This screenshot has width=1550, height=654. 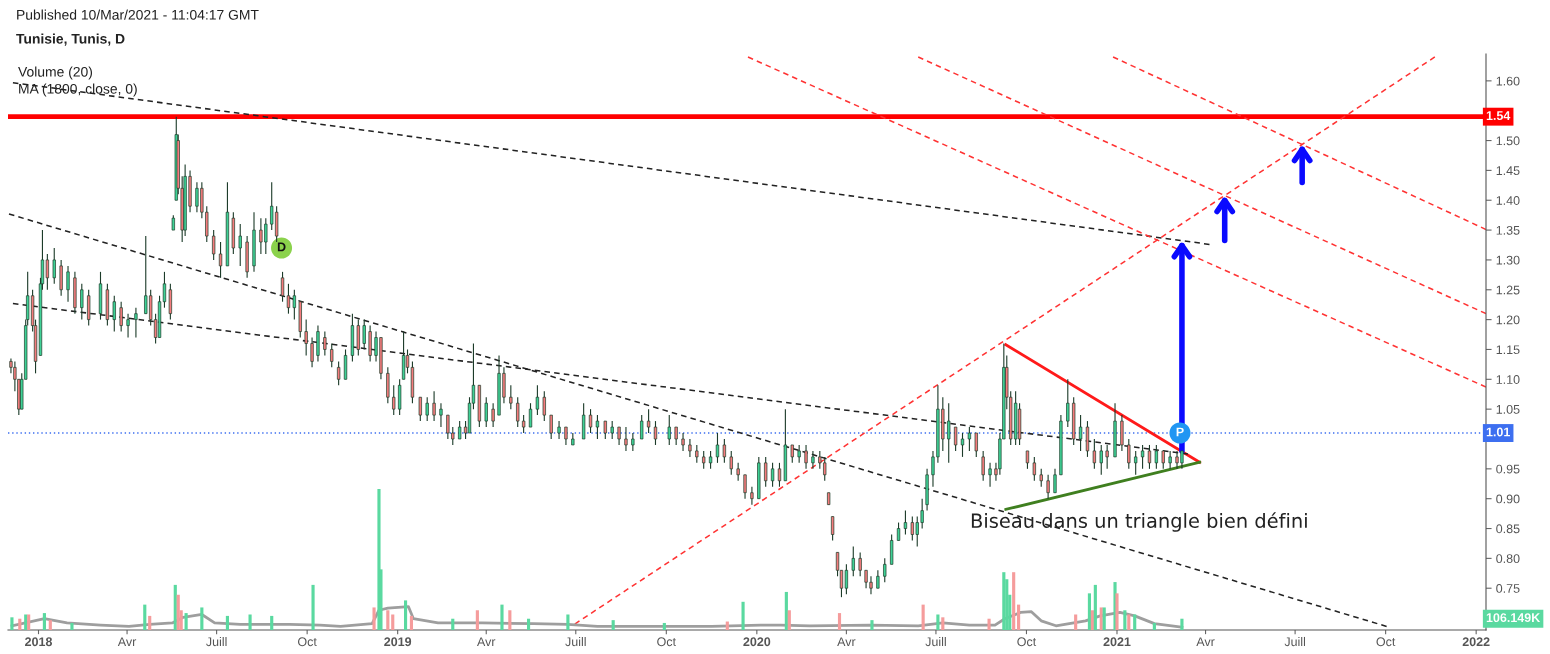 I want to click on y-tick-label: 1.50, so click(x=1508, y=141).